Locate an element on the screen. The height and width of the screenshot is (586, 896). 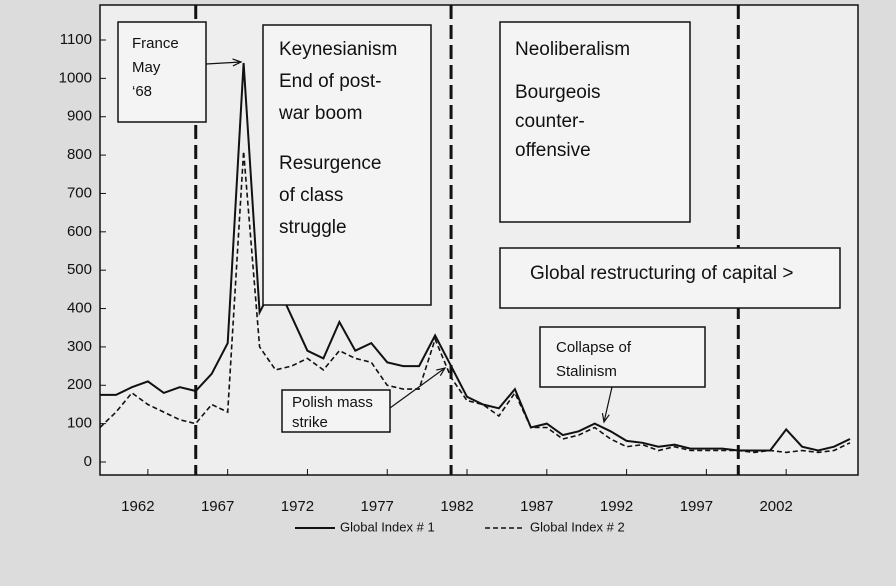
annotation-text: of class is located at coordinates (311, 195).